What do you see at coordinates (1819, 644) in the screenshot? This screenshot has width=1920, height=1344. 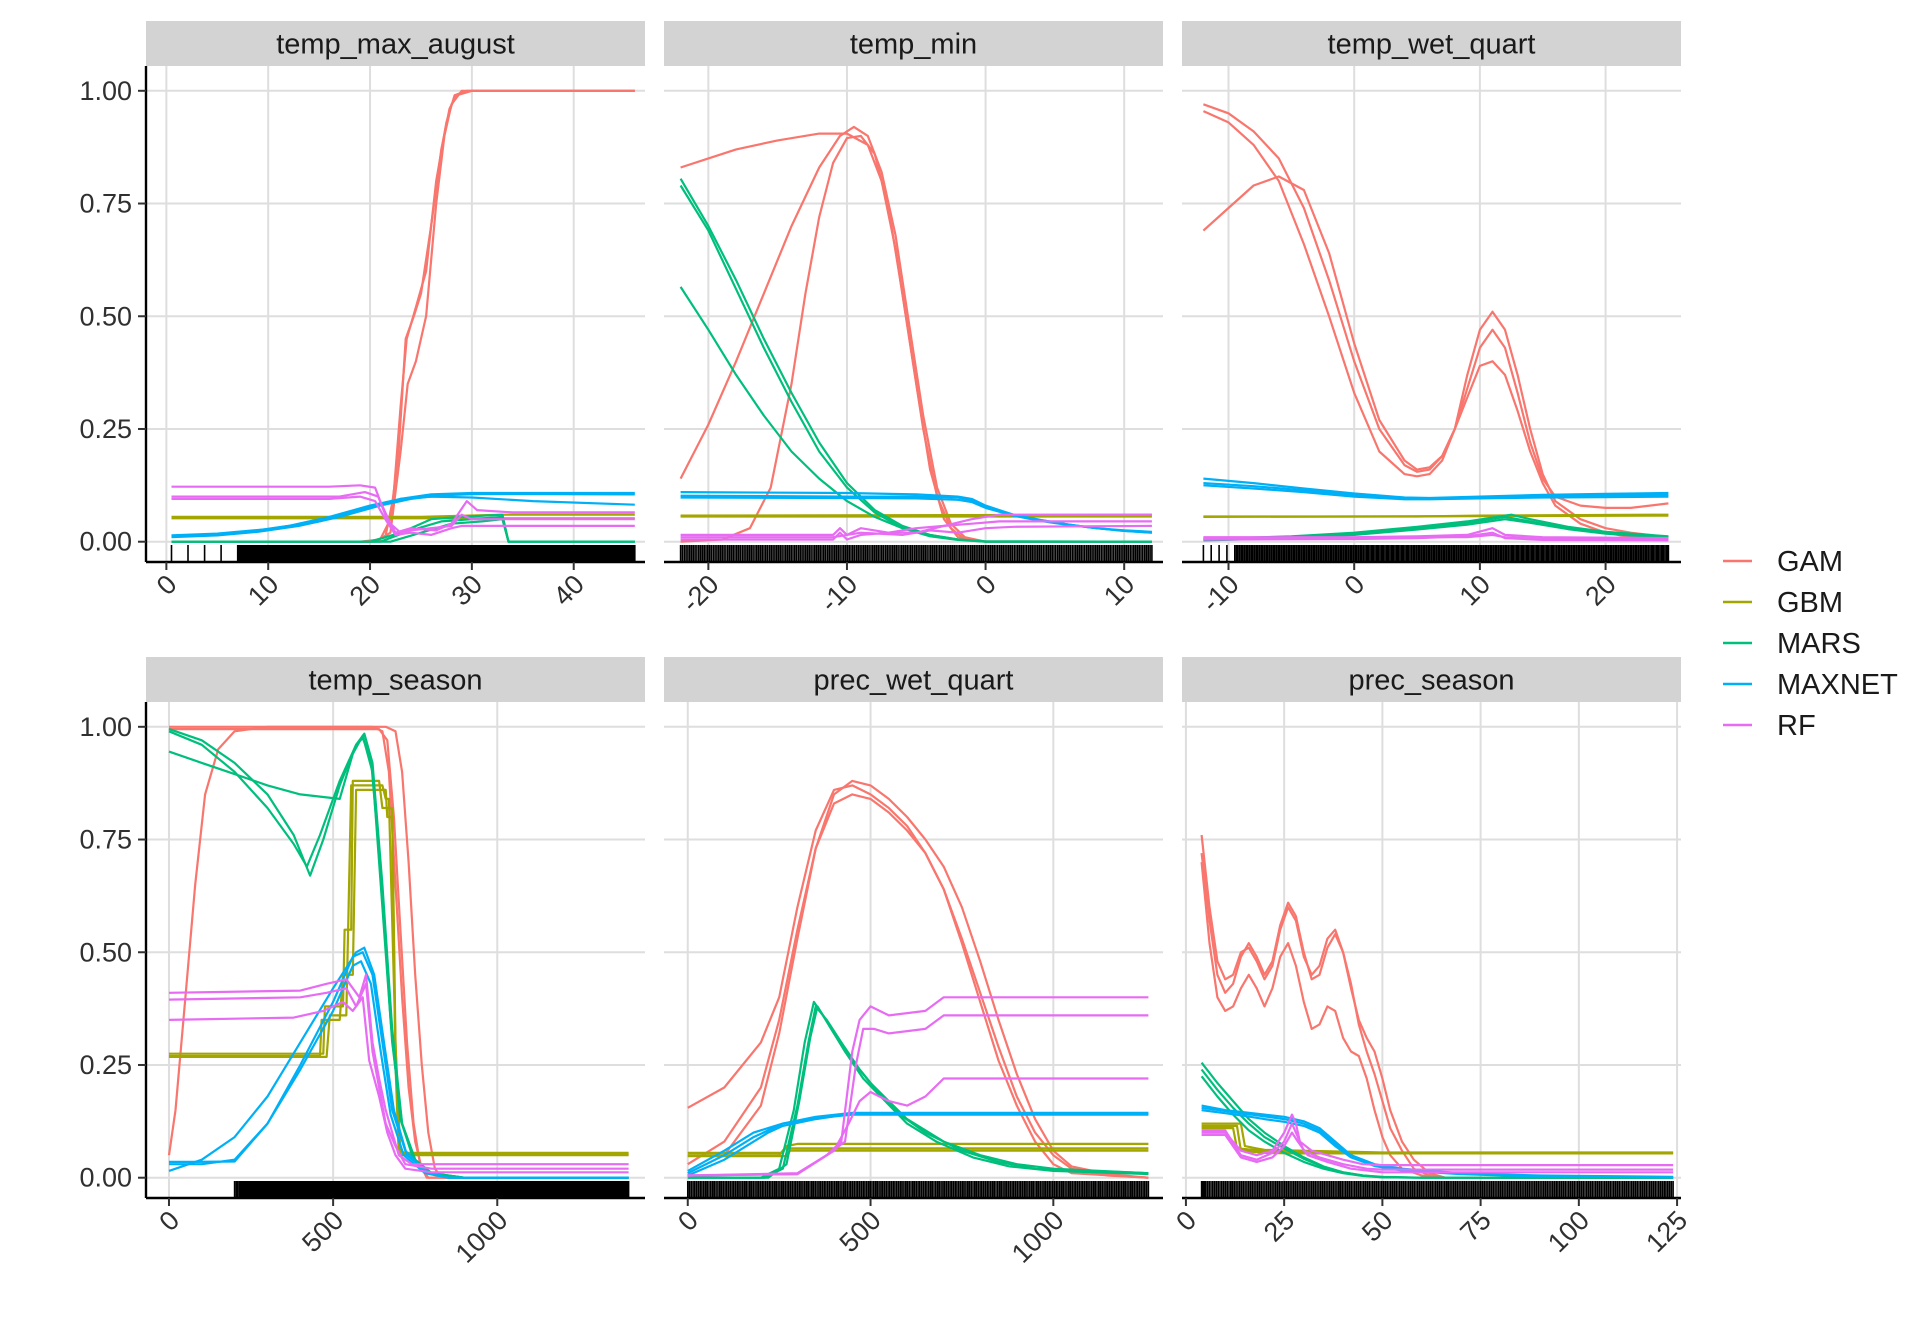 I see `legend-label: MARS` at bounding box center [1819, 644].